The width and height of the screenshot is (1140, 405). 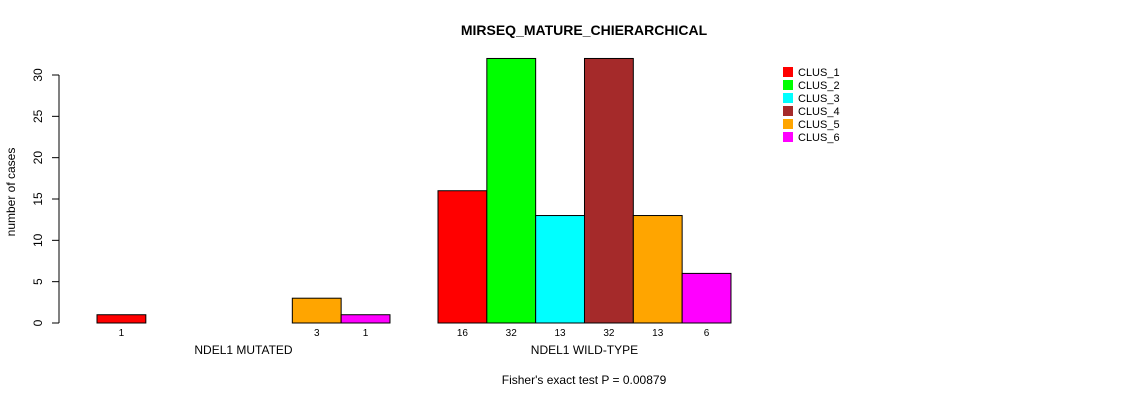 What do you see at coordinates (38, 116) in the screenshot?
I see `y-tick-label: 25` at bounding box center [38, 116].